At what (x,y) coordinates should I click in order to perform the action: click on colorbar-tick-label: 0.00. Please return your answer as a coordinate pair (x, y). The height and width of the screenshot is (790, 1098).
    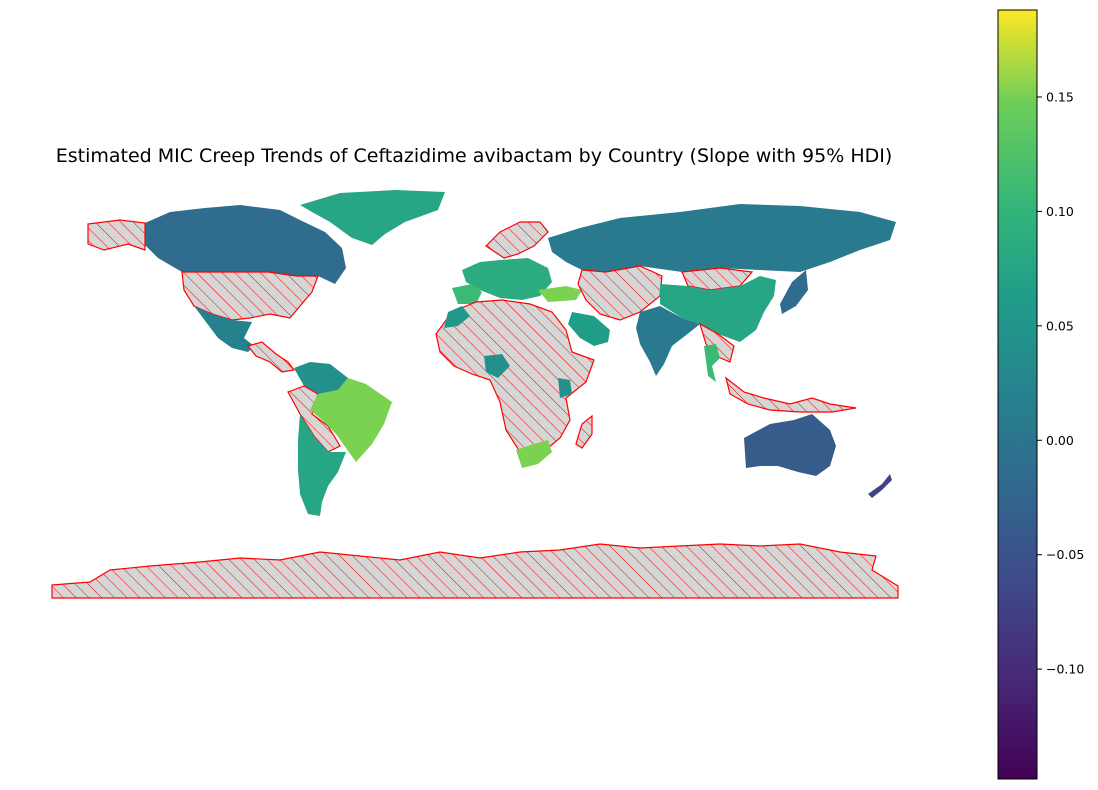
    Looking at the image, I should click on (1060, 440).